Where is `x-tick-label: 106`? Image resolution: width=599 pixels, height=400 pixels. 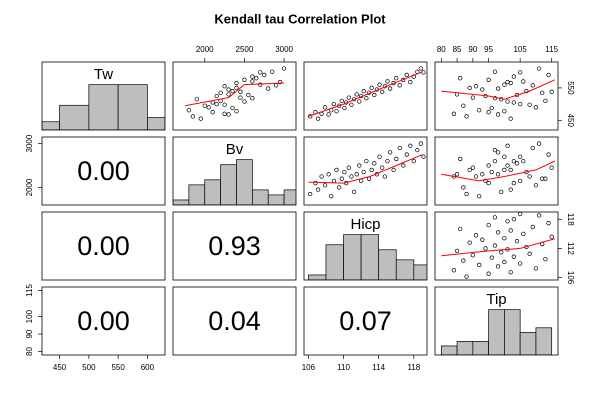 x-tick-label: 106 is located at coordinates (309, 367).